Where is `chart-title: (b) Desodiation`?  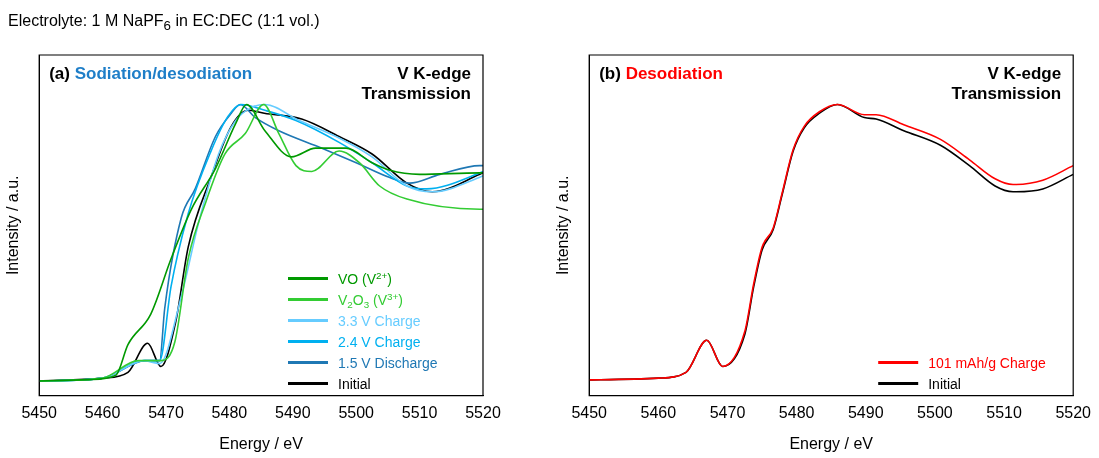
chart-title: (b) Desodiation is located at coordinates (661, 73).